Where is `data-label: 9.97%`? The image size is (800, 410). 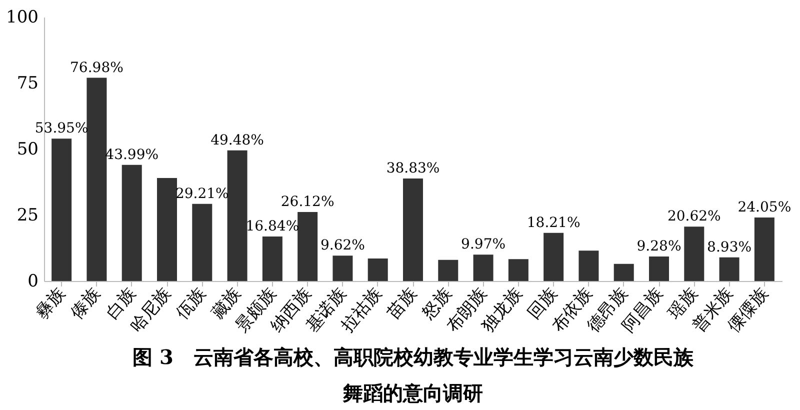
data-label: 9.97% is located at coordinates (483, 244).